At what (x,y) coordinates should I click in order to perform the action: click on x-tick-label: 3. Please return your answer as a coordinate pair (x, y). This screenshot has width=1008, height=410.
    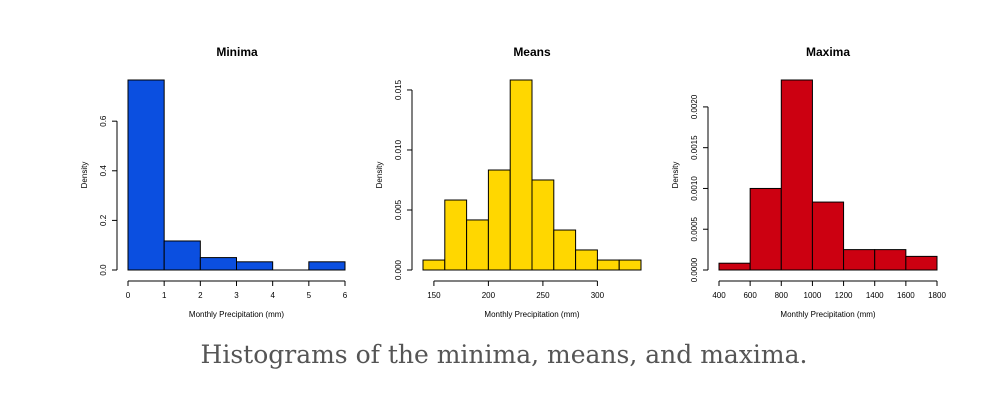
    Looking at the image, I should click on (236, 295).